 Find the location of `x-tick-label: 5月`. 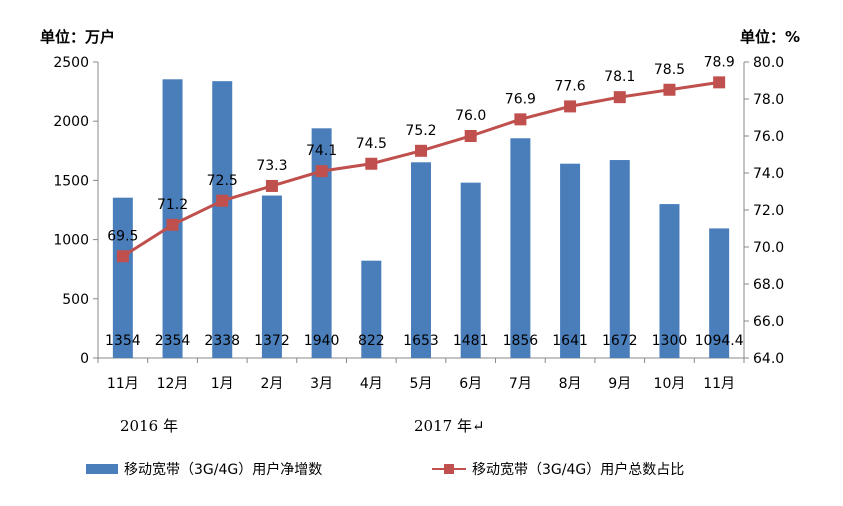

x-tick-label: 5月 is located at coordinates (421, 384).